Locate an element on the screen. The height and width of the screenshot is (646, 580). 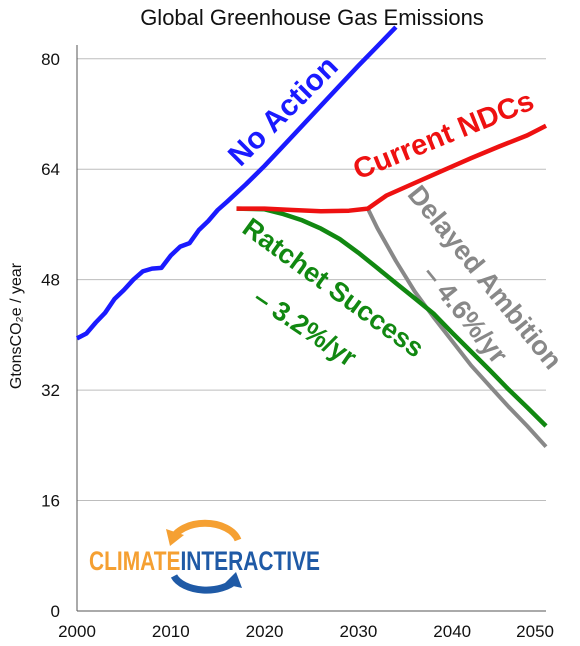
y-tick-label-4: 64 is located at coordinates (50, 169).